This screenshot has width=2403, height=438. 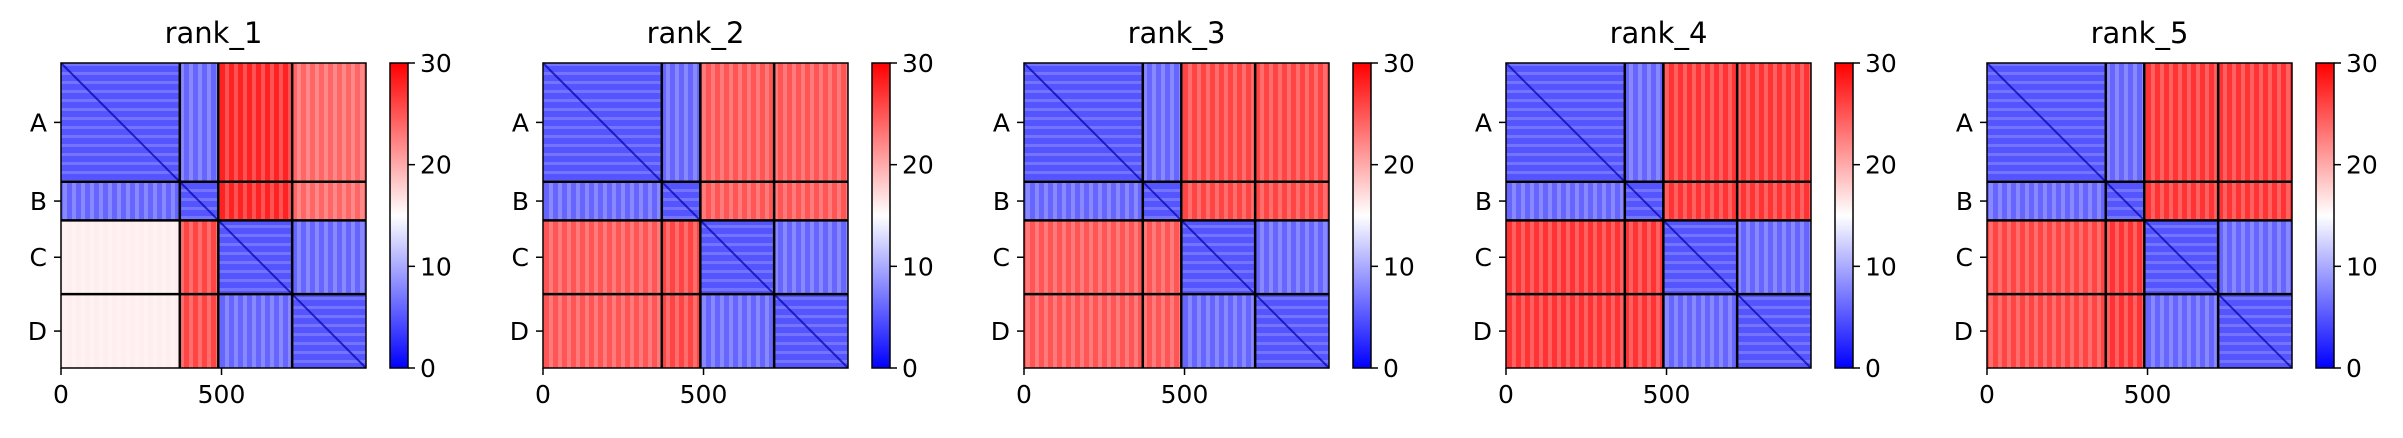 What do you see at coordinates (696, 33) in the screenshot?
I see `panel-title-2: rank_2` at bounding box center [696, 33].